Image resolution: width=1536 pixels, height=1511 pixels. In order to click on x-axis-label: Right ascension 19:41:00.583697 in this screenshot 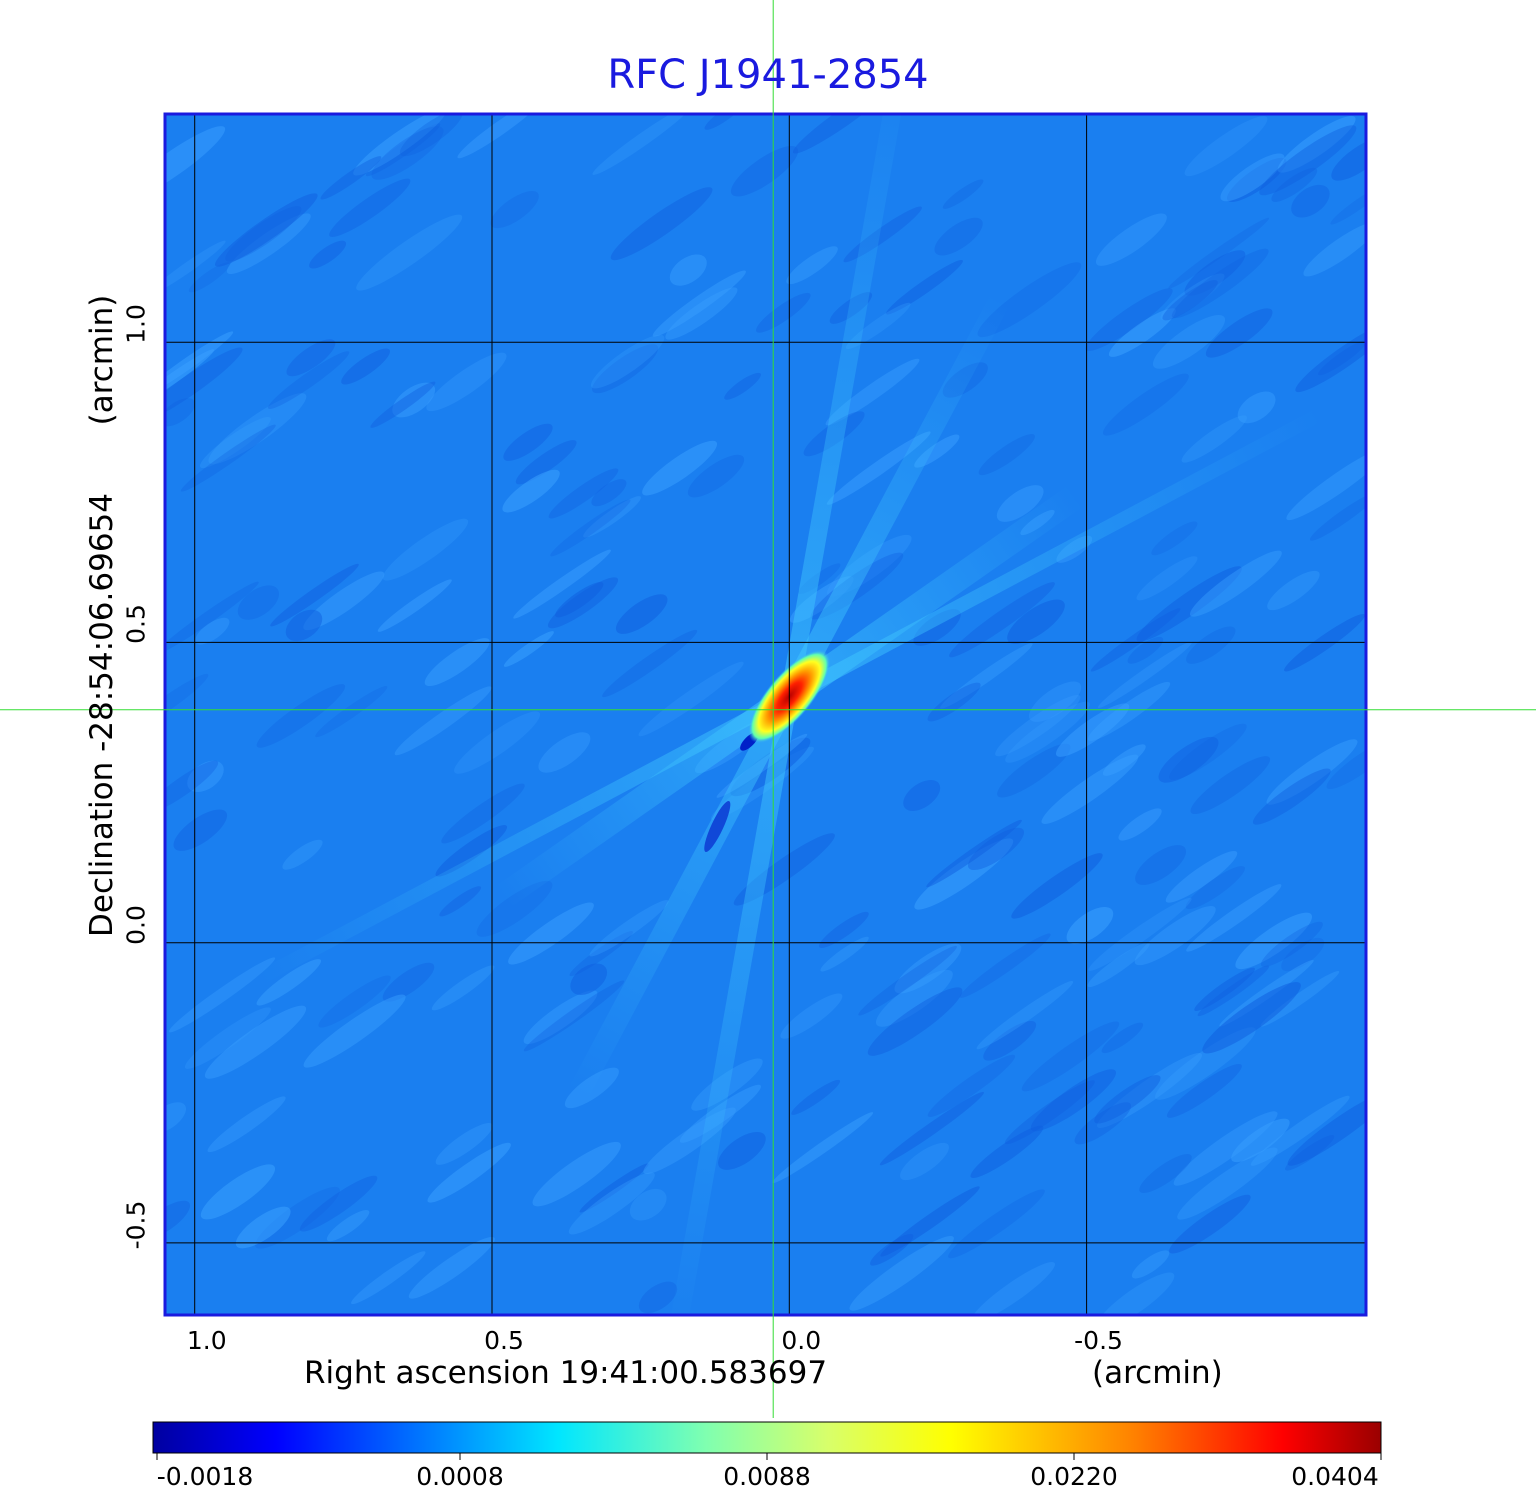, I will do `click(566, 1373)`.